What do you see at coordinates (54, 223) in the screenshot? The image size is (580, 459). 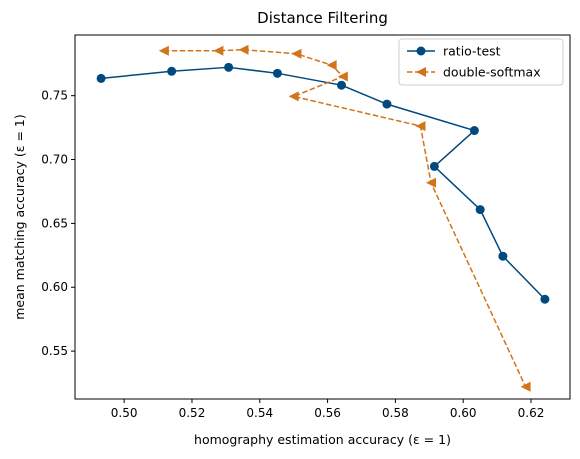 I see `y-tick-label: 0.65` at bounding box center [54, 223].